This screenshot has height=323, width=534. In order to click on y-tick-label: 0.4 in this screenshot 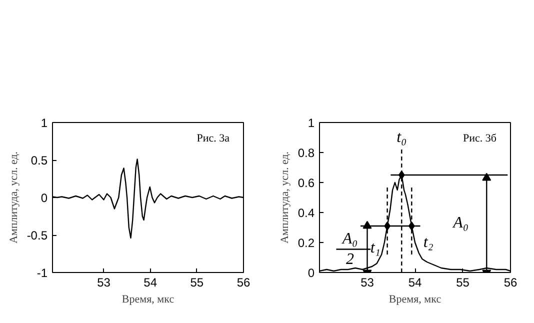, I will do `click(306, 213)`.